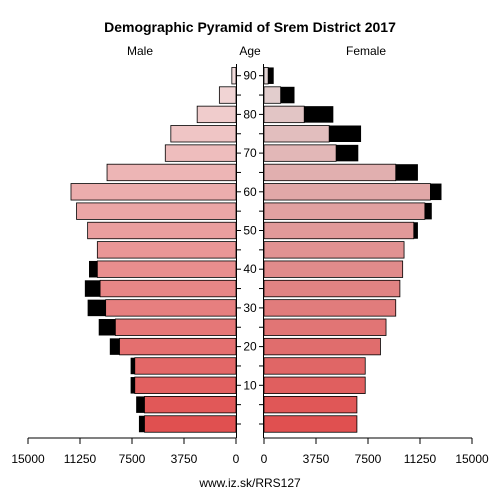 Image resolution: width=500 pixels, height=500 pixels. Describe the element at coordinates (366, 51) in the screenshot. I see `female-label: Female` at that location.